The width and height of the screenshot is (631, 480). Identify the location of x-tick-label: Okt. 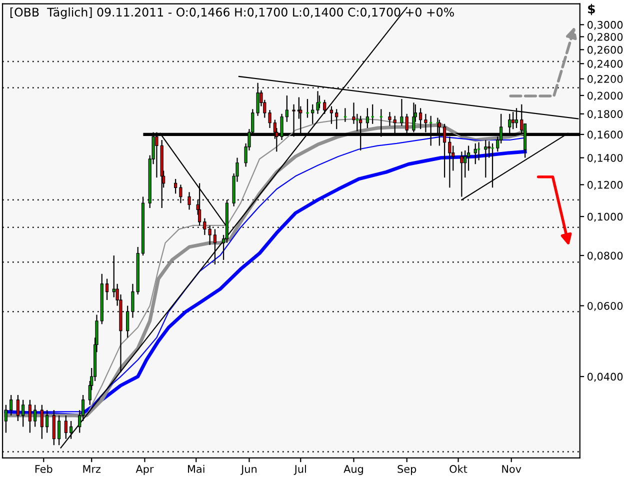
(459, 468).